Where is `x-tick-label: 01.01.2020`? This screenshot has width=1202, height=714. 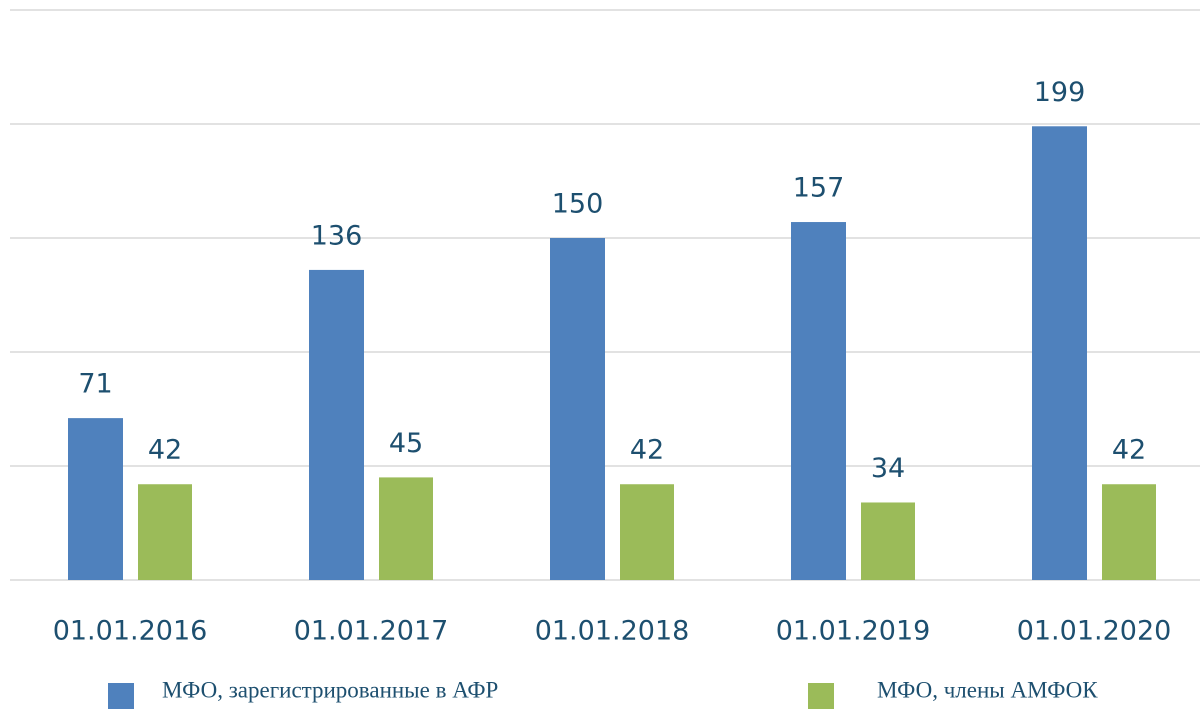
x-tick-label: 01.01.2020 is located at coordinates (1094, 631).